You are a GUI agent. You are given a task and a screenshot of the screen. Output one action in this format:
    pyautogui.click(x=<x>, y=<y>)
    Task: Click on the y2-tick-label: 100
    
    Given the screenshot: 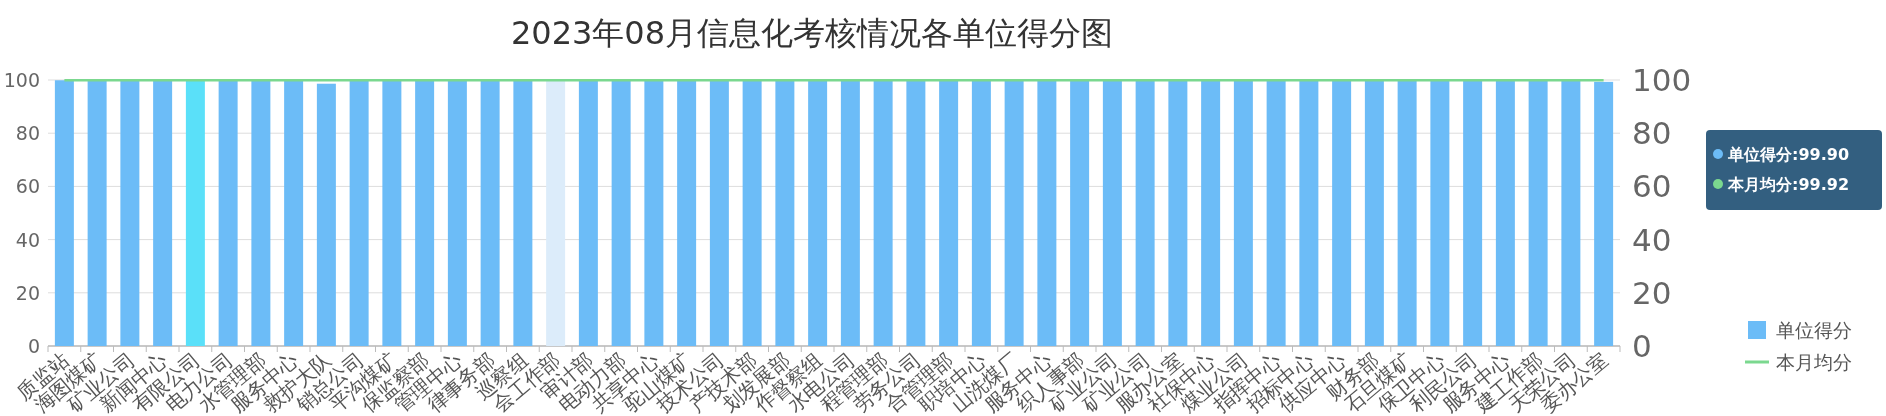 What is the action you would take?
    pyautogui.click(x=1662, y=80)
    